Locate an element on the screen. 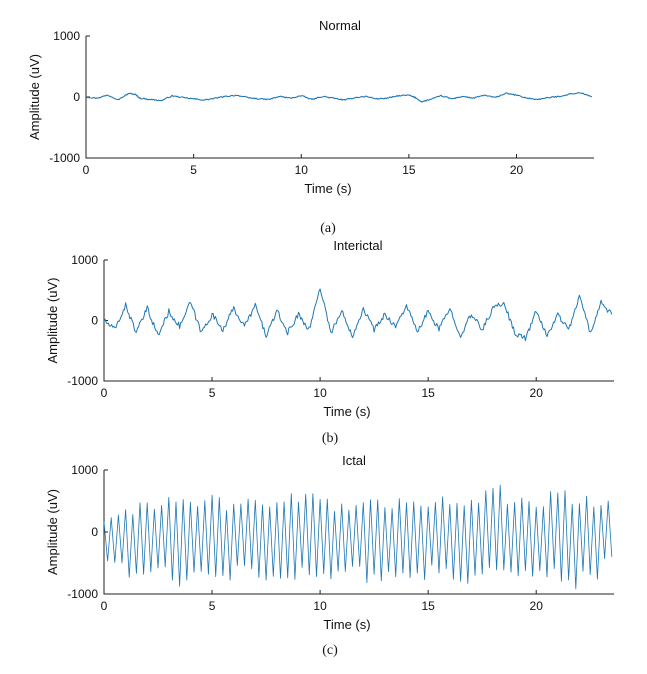 The image size is (647, 674). chart-title: Ictal is located at coordinates (354, 460).